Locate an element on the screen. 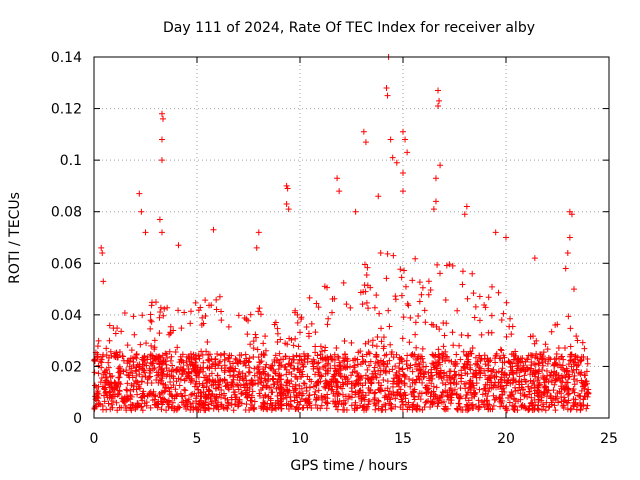  y-tick-label: 0.14 is located at coordinates (66, 58).